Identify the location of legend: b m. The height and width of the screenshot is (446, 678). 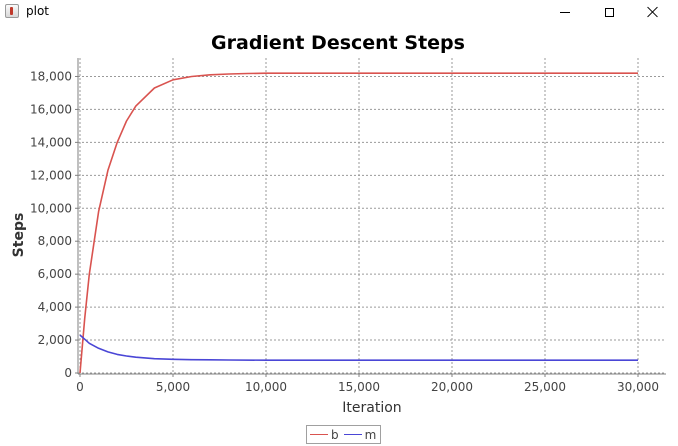
(344, 434).